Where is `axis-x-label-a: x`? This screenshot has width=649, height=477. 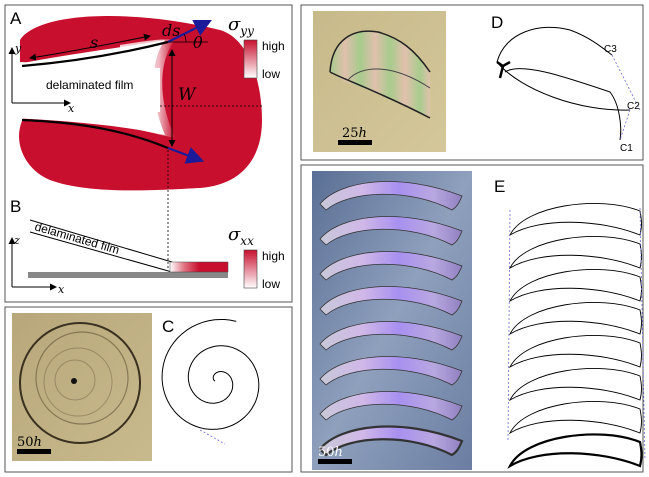
axis-x-label-a: x is located at coordinates (71, 108).